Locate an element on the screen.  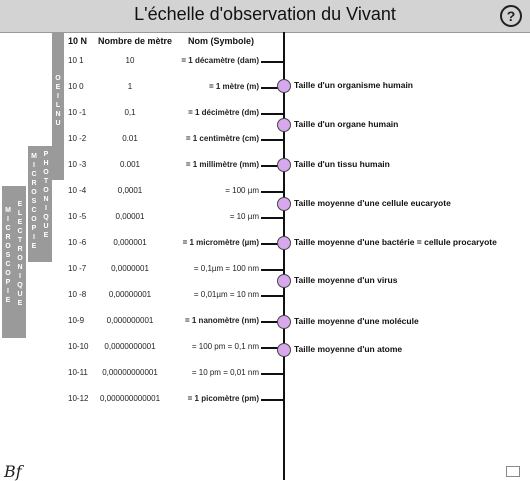
header-exponent: 10 N is located at coordinates (78, 41).